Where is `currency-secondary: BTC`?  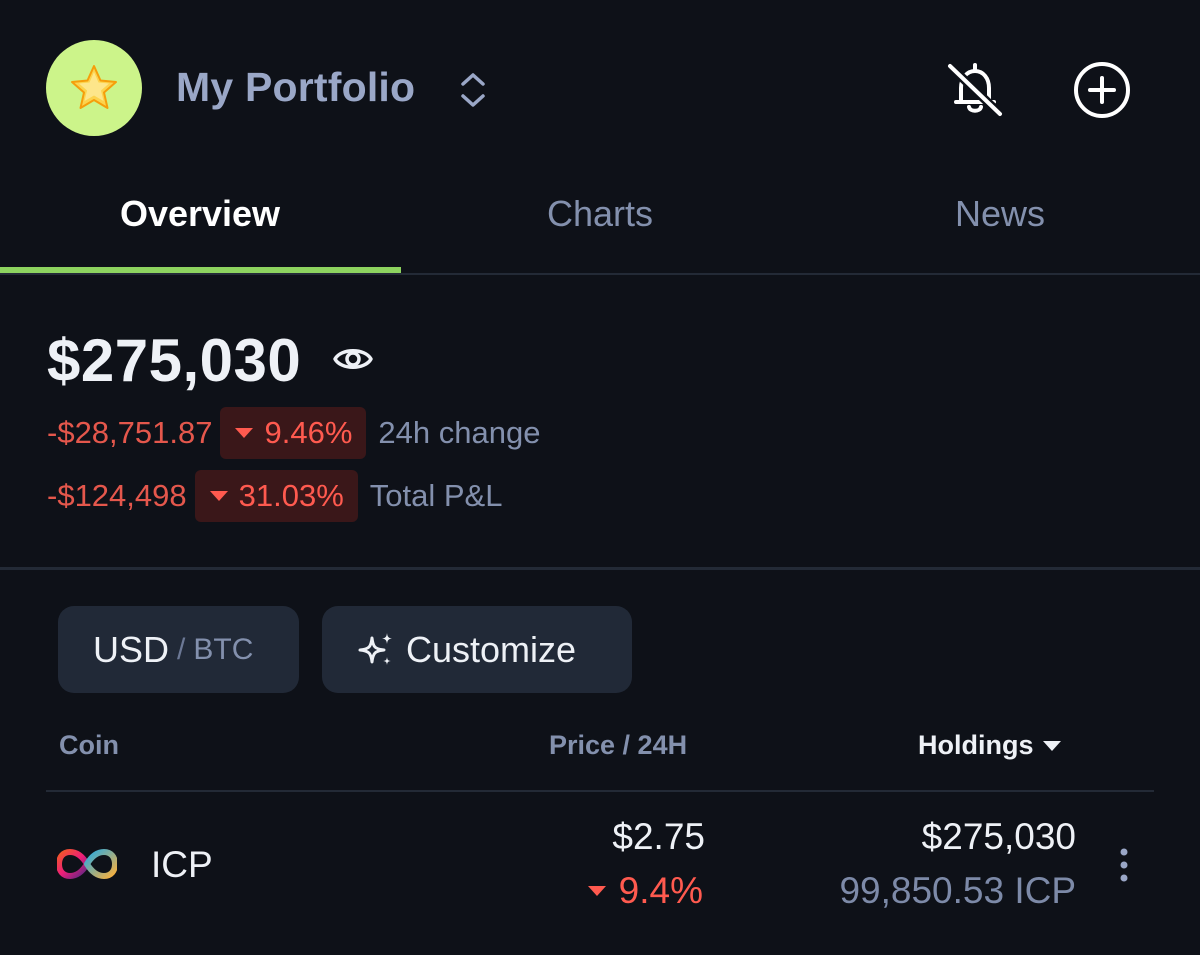 currency-secondary: BTC is located at coordinates (223, 649).